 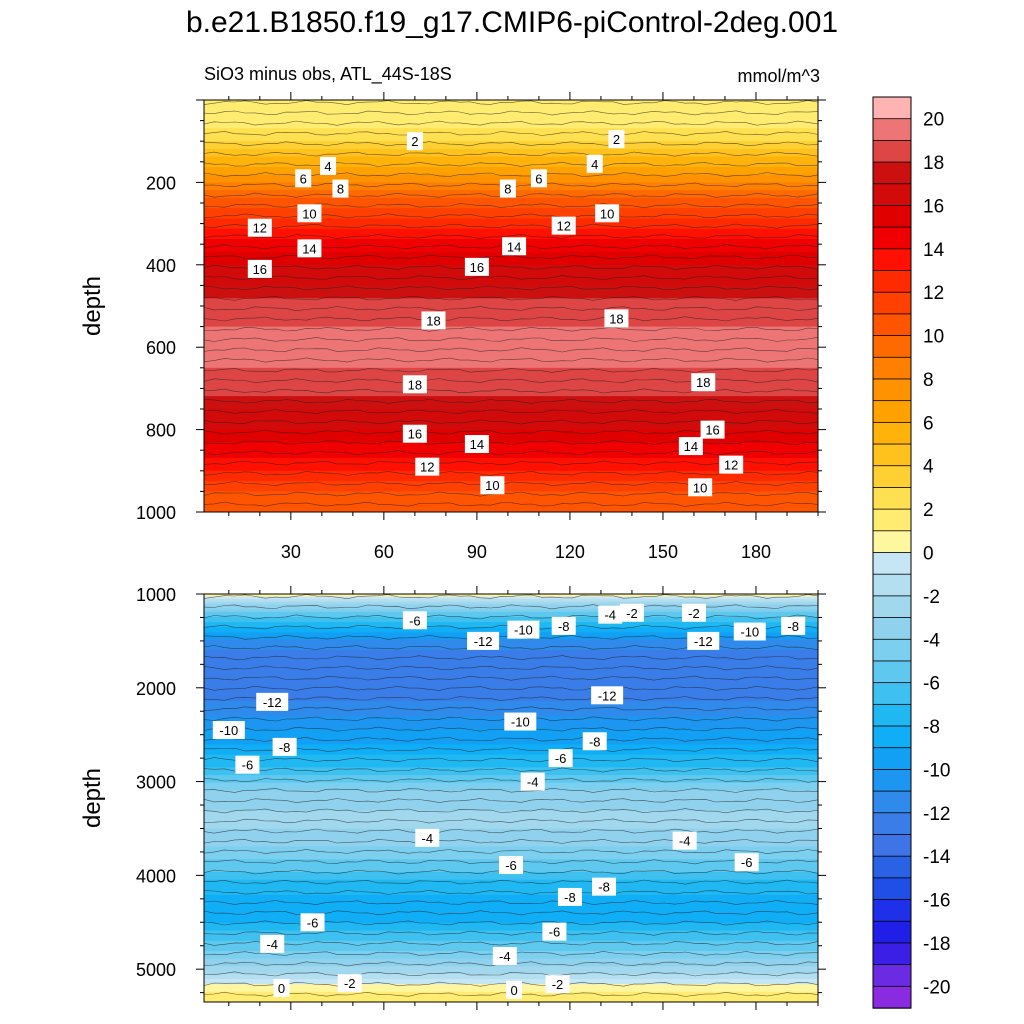 What do you see at coordinates (749, 632) in the screenshot?
I see `svg-text: -10` at bounding box center [749, 632].